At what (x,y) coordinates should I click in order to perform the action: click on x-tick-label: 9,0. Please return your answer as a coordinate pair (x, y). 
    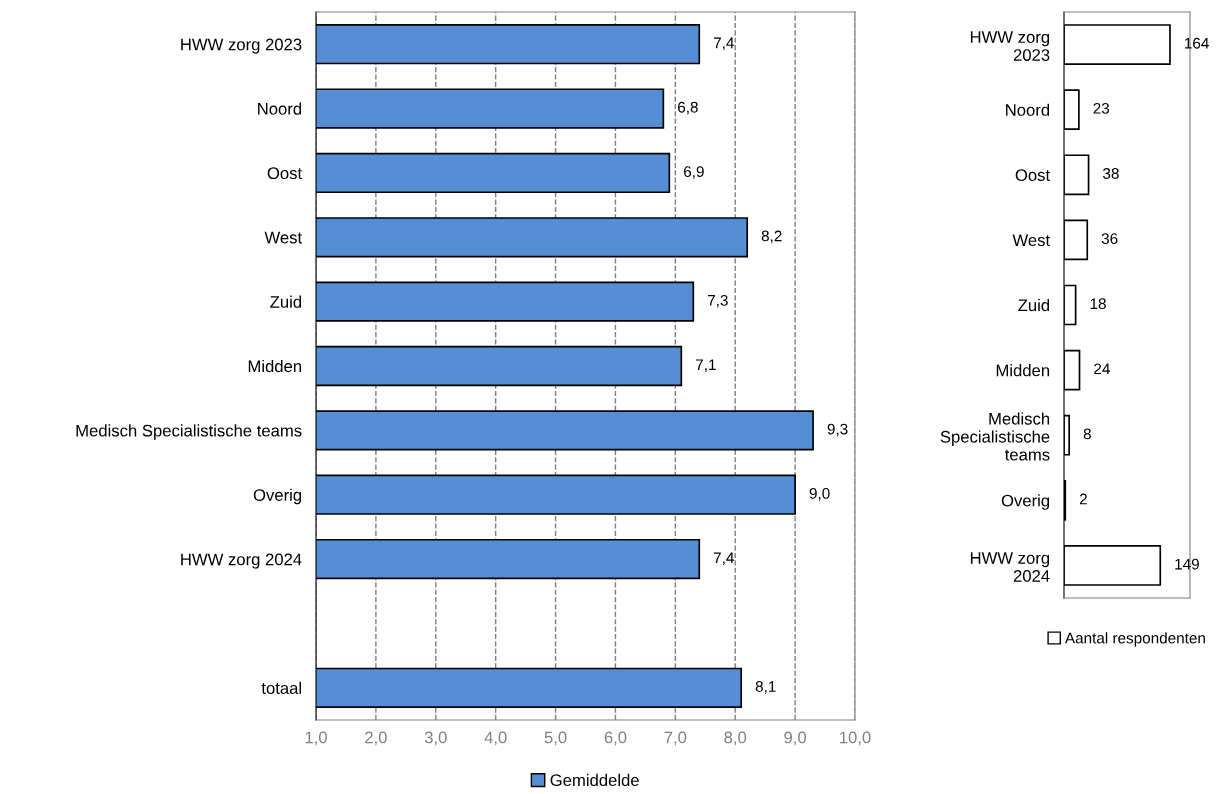
    Looking at the image, I should click on (795, 738).